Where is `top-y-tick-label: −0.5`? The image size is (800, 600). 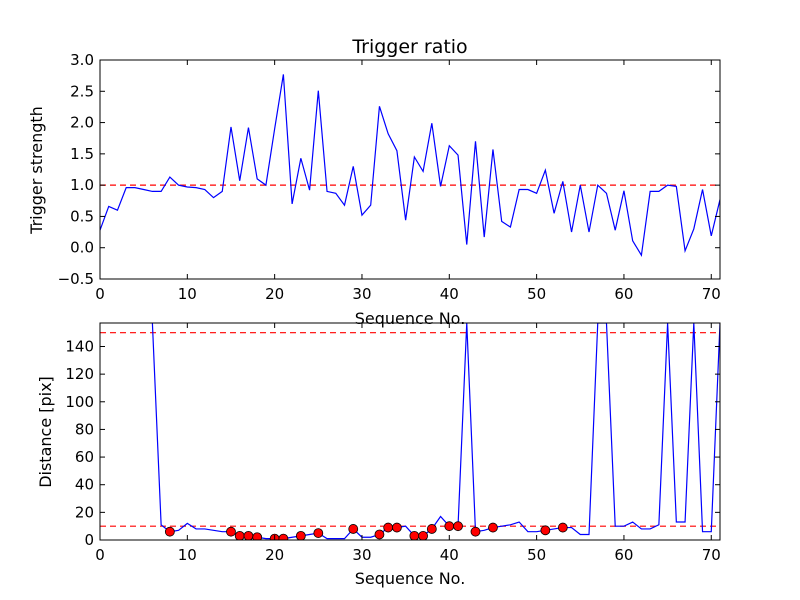 top-y-tick-label: −0.5 is located at coordinates (76, 279).